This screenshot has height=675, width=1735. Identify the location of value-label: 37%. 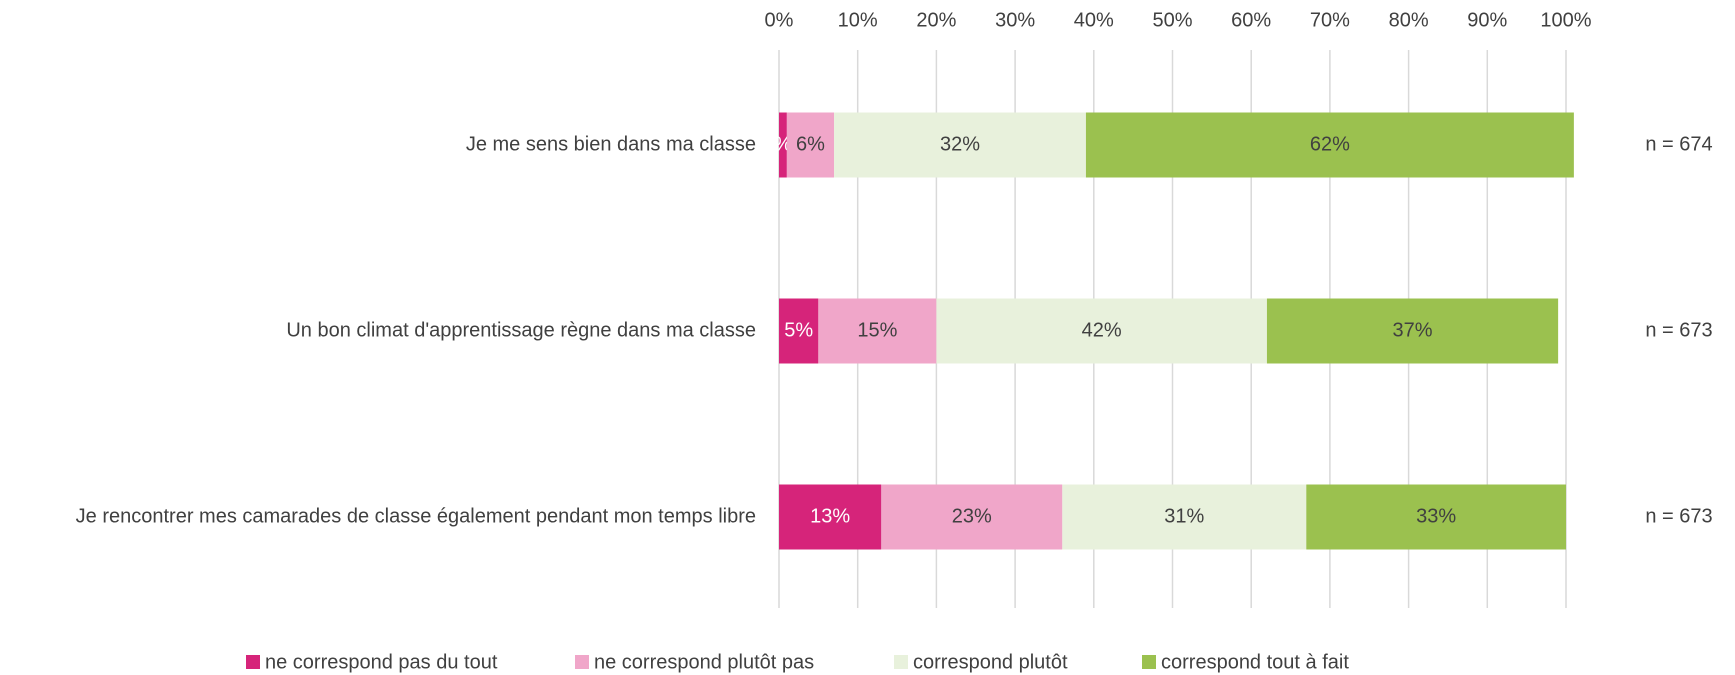
(1413, 330).